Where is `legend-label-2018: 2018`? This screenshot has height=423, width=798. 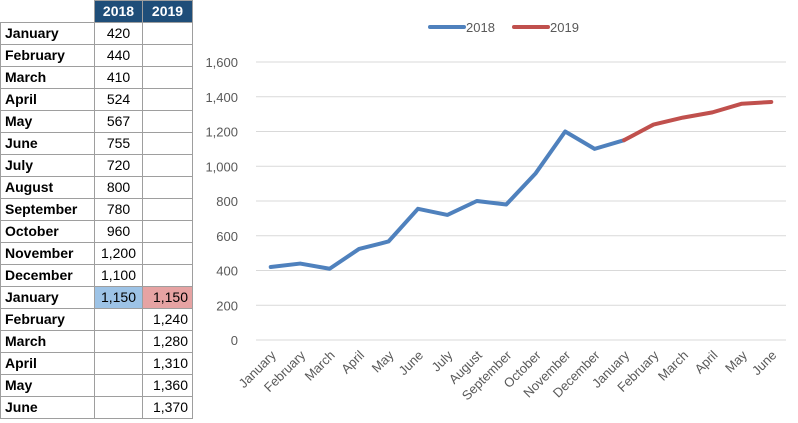 legend-label-2018: 2018 is located at coordinates (480, 27).